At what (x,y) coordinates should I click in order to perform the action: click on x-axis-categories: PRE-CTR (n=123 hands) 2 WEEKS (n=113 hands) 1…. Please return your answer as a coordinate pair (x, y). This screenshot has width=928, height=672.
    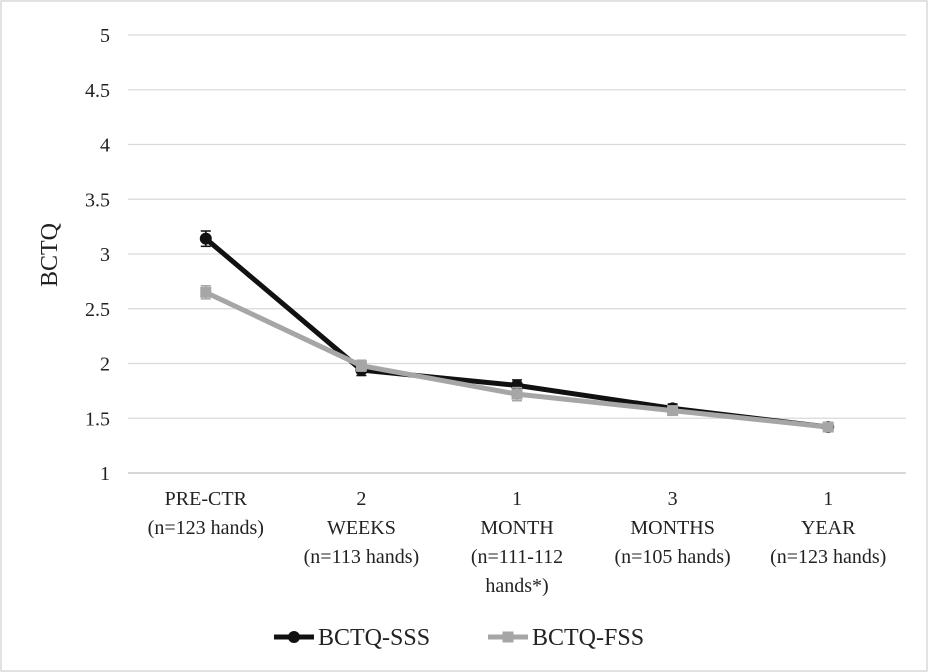
    Looking at the image, I should click on (517, 542).